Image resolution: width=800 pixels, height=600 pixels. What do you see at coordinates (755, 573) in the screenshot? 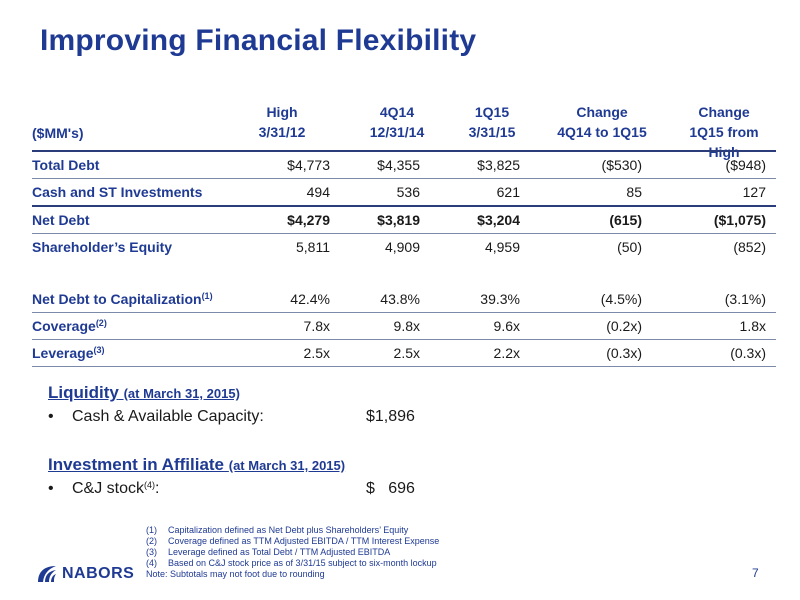
I see `page-number: 7` at bounding box center [755, 573].